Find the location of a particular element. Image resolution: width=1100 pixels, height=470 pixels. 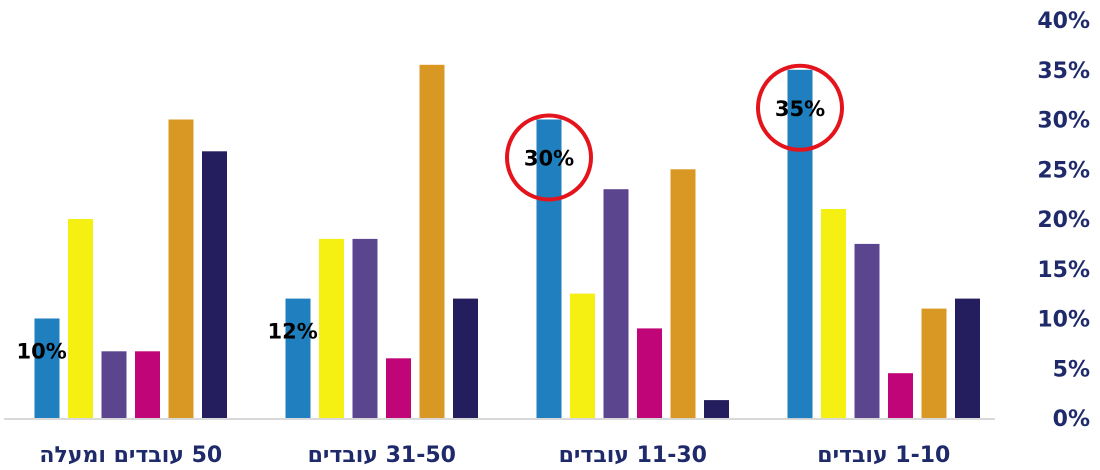

y-tick-label: 25% is located at coordinates (1063, 170).